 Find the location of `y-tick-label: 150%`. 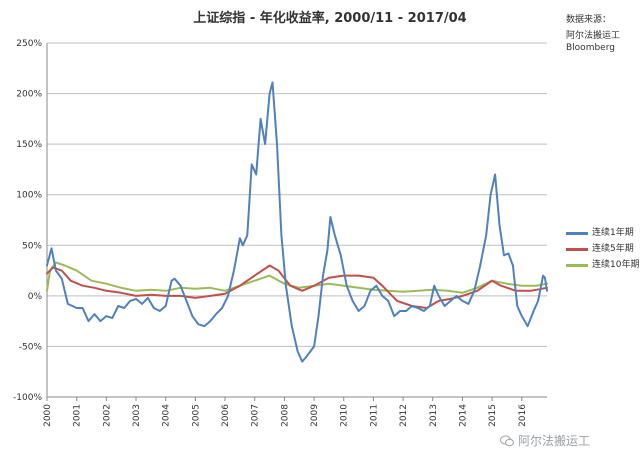

y-tick-label: 150% is located at coordinates (29, 145).